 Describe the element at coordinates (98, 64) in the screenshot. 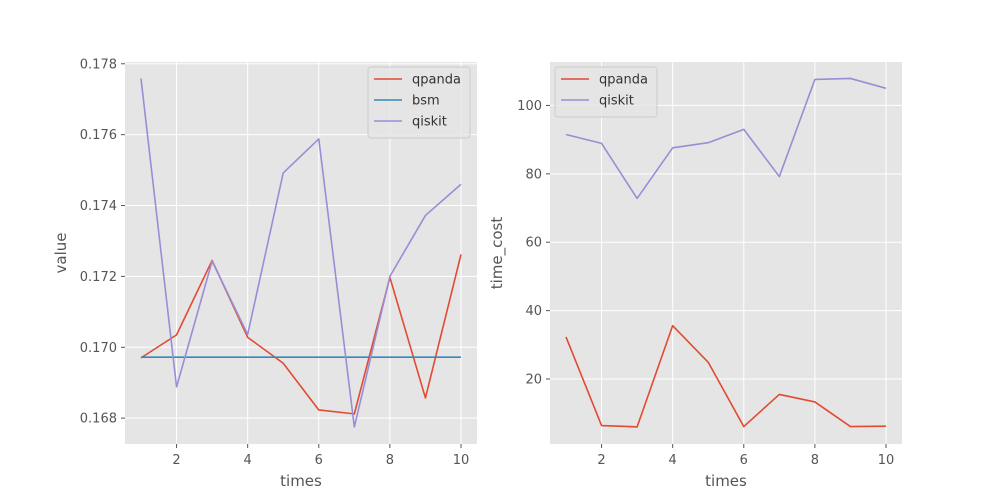

I see `y-tick-label: 0.178` at that location.